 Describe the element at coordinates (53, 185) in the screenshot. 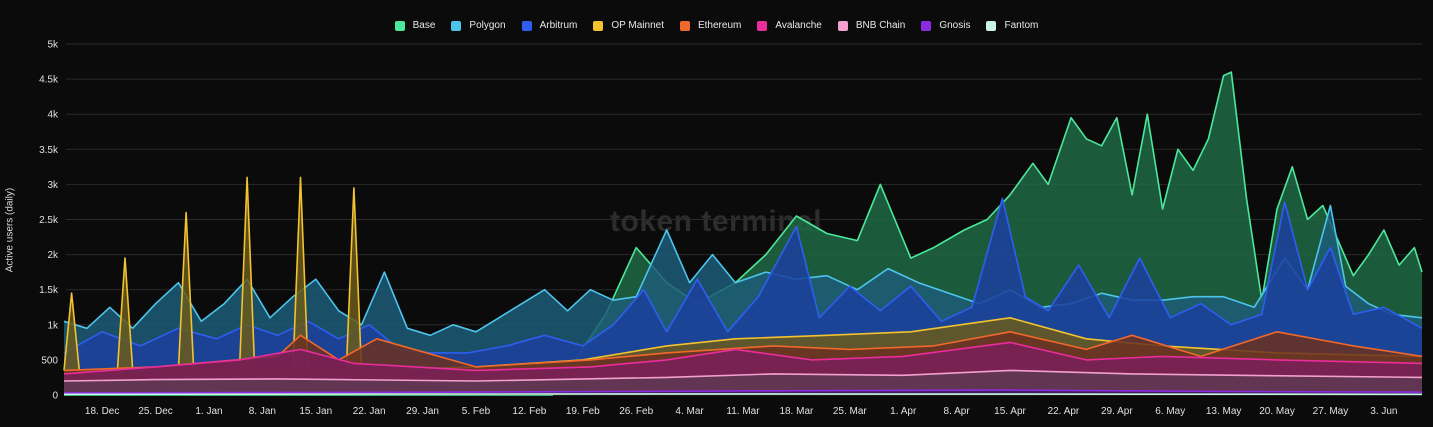

I see `y-tick-label: 3k` at that location.